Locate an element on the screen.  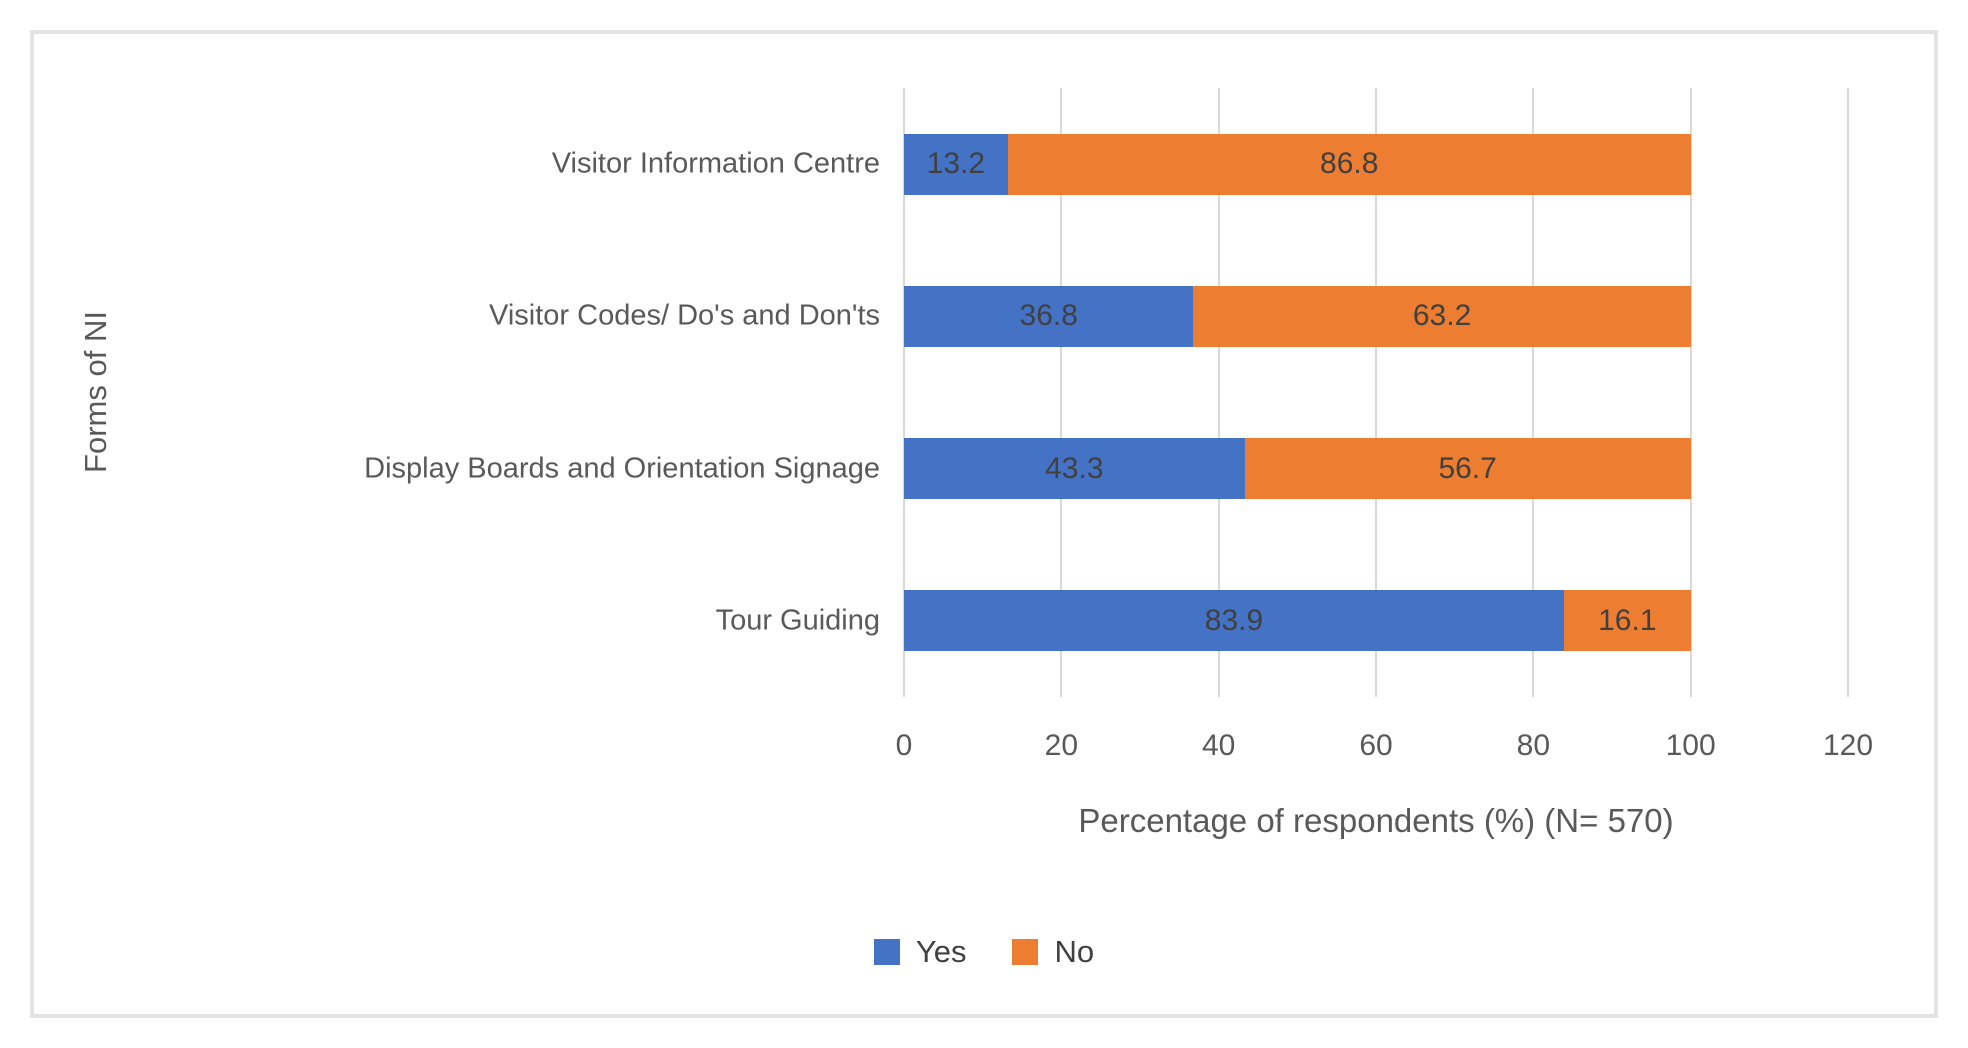
bar-value-label: 43.3 is located at coordinates (1074, 468).